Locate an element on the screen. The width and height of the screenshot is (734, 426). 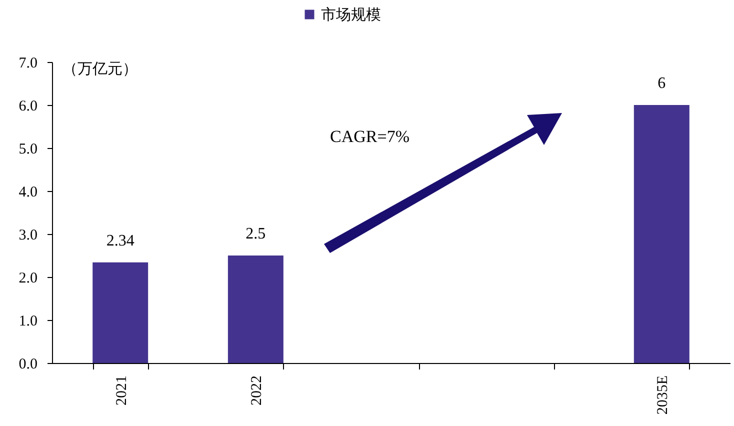
data-label: 2.34 is located at coordinates (120, 241).